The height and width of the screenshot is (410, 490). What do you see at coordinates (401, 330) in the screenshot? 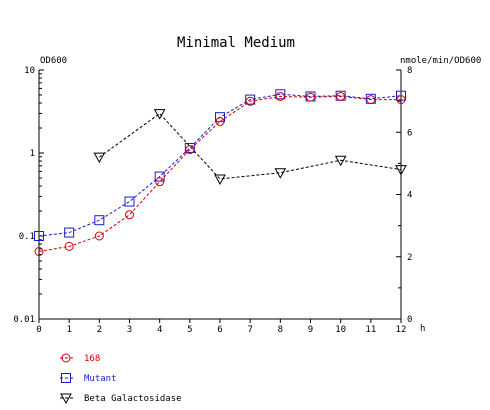
I see `x-tick-label: 12` at bounding box center [401, 330].